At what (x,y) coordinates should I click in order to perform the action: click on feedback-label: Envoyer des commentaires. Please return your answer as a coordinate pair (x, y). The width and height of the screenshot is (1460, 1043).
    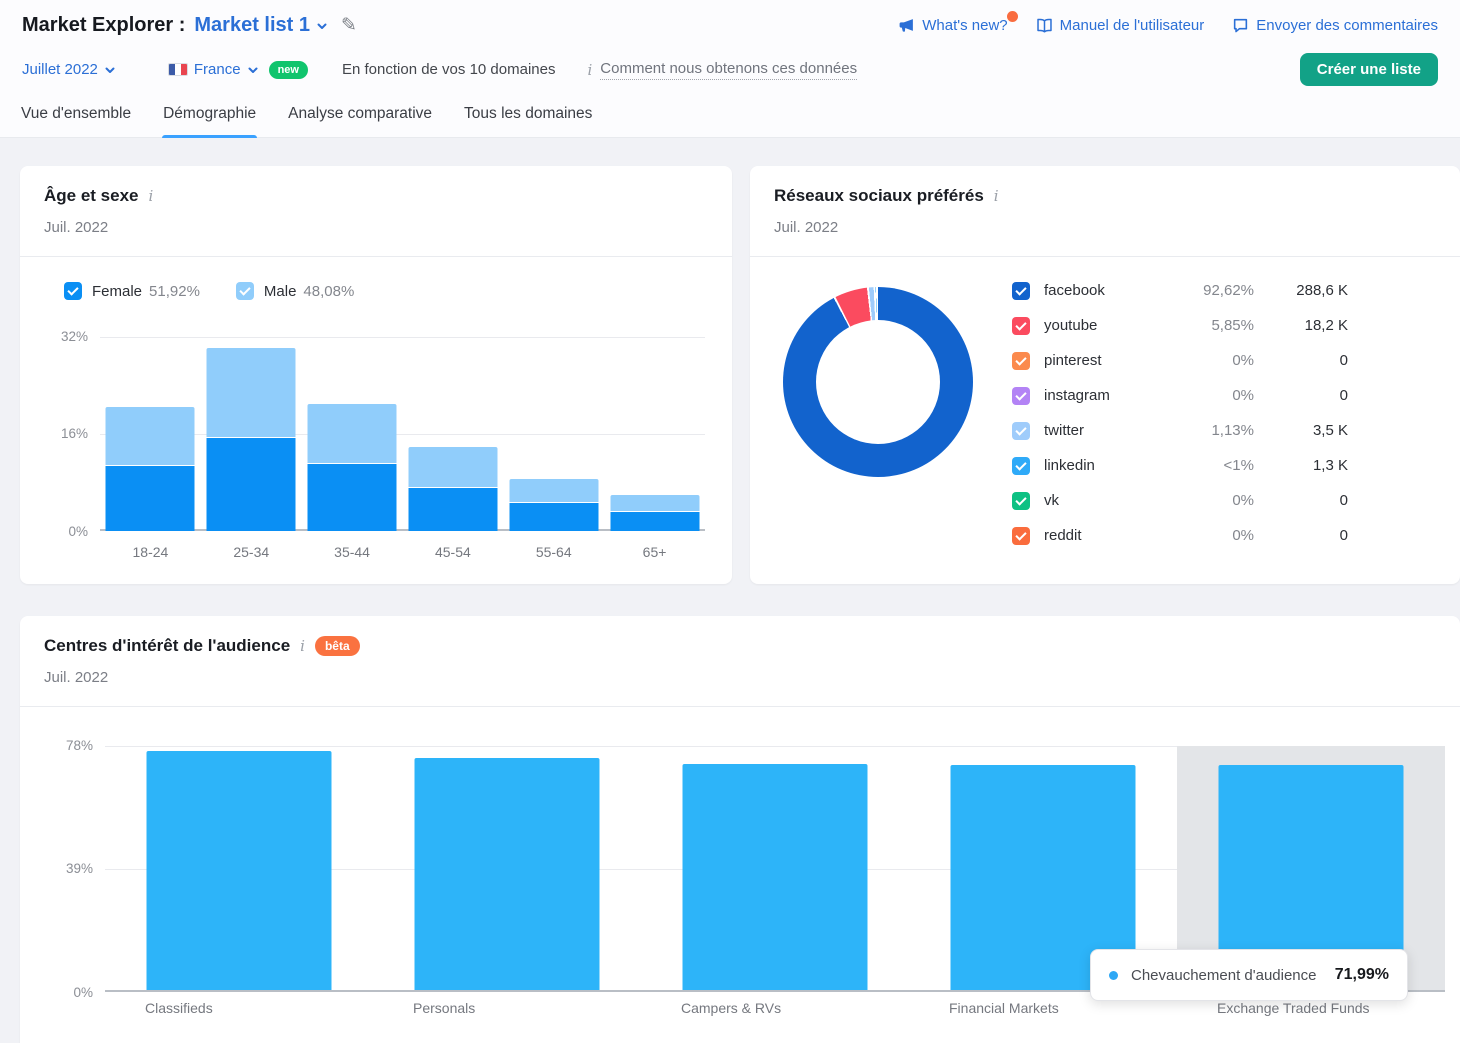
    Looking at the image, I should click on (1347, 25).